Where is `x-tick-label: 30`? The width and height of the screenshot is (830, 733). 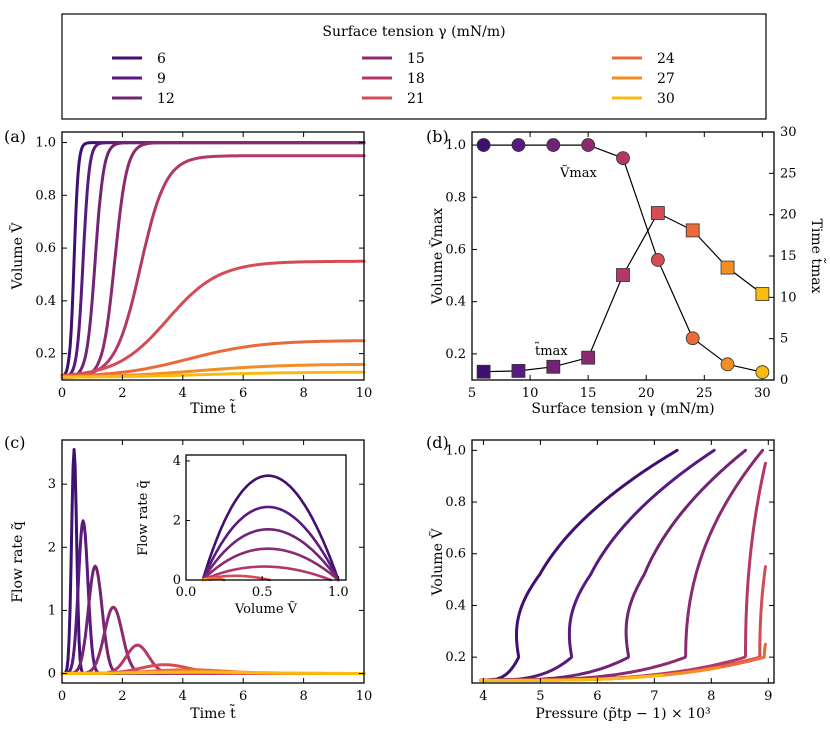 x-tick-label: 30 is located at coordinates (762, 393).